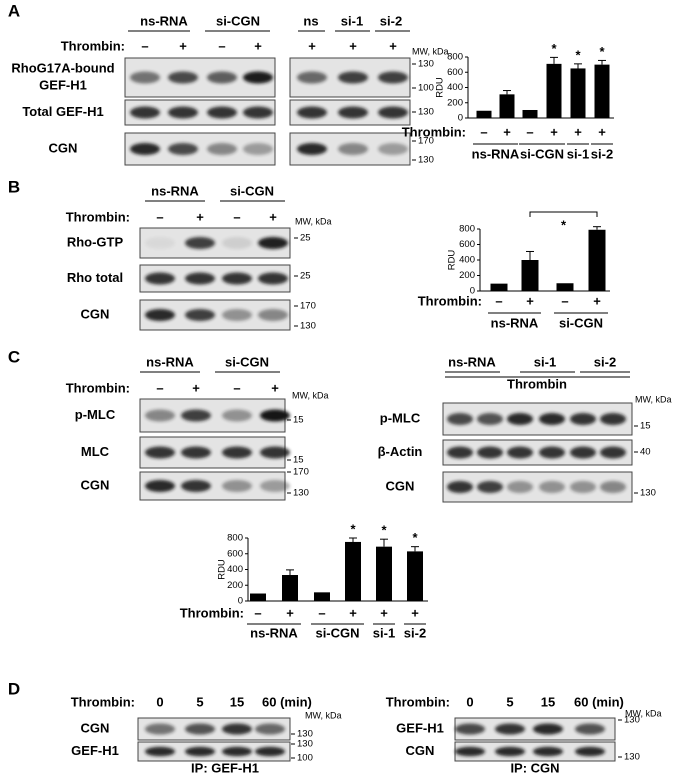 Image resolution: width=683 pixels, height=776 pixels. What do you see at coordinates (298, 460) in the screenshot?
I see `mw-label: 15` at bounding box center [298, 460].